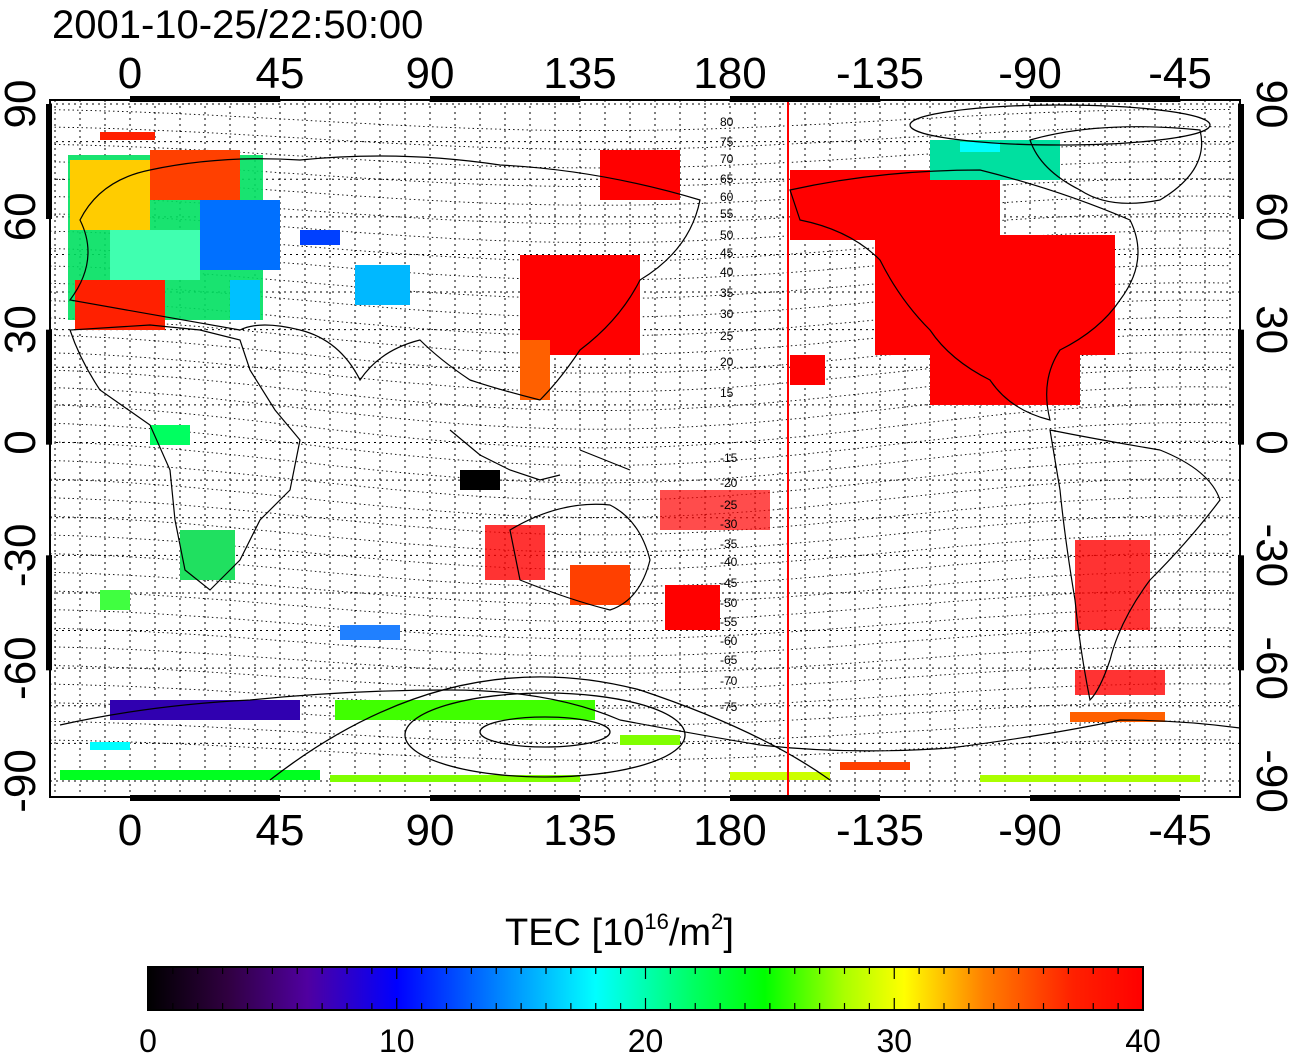 This screenshot has height=1057, width=1292. I want to click on contour-label: -65, so click(729, 660).